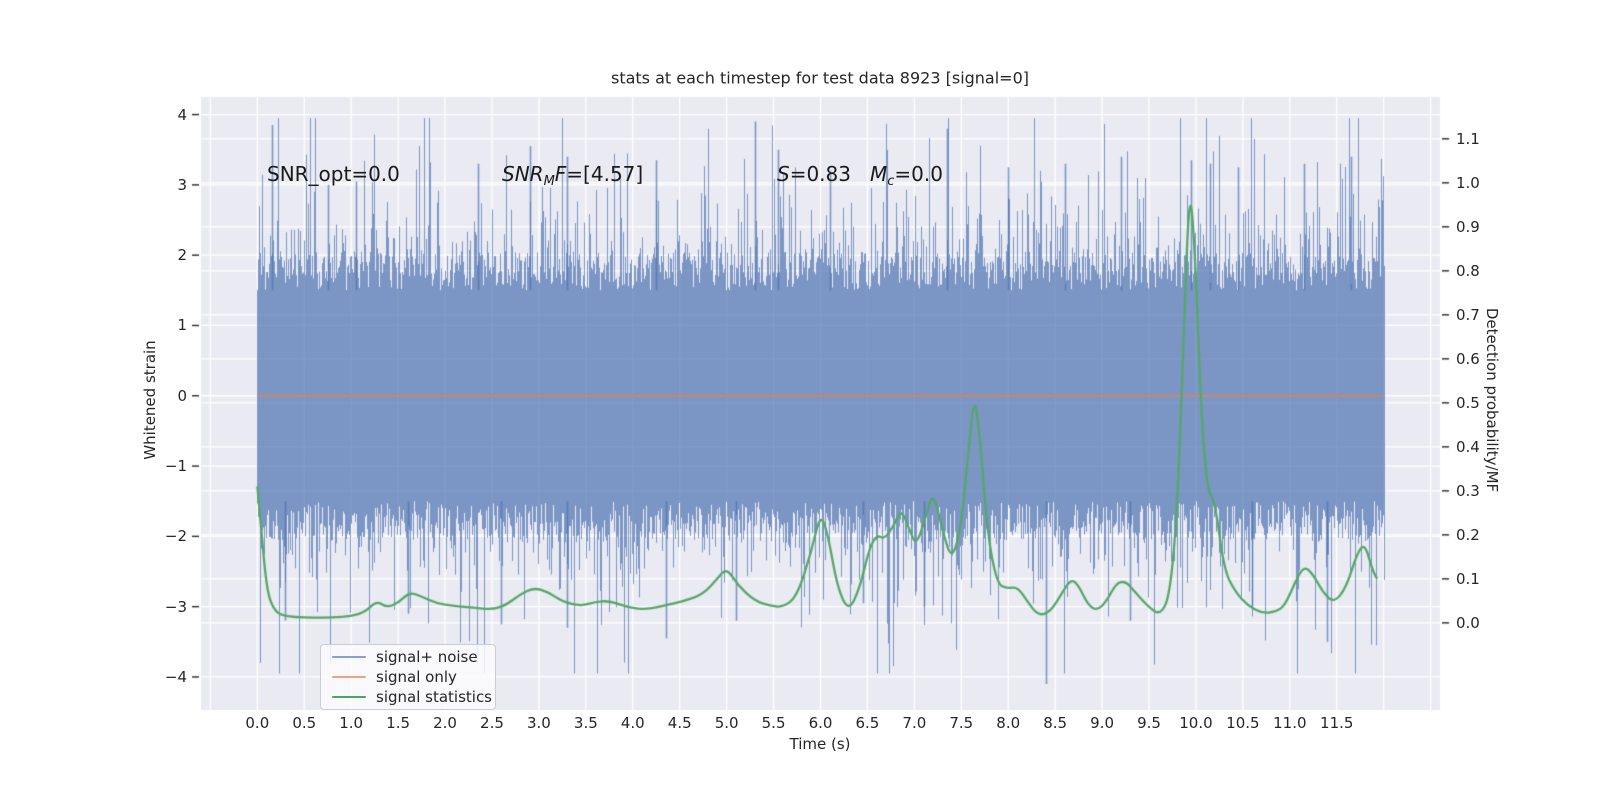  Describe the element at coordinates (918, 174) in the screenshot. I see `annotation-mc-post: =0.0` at that location.